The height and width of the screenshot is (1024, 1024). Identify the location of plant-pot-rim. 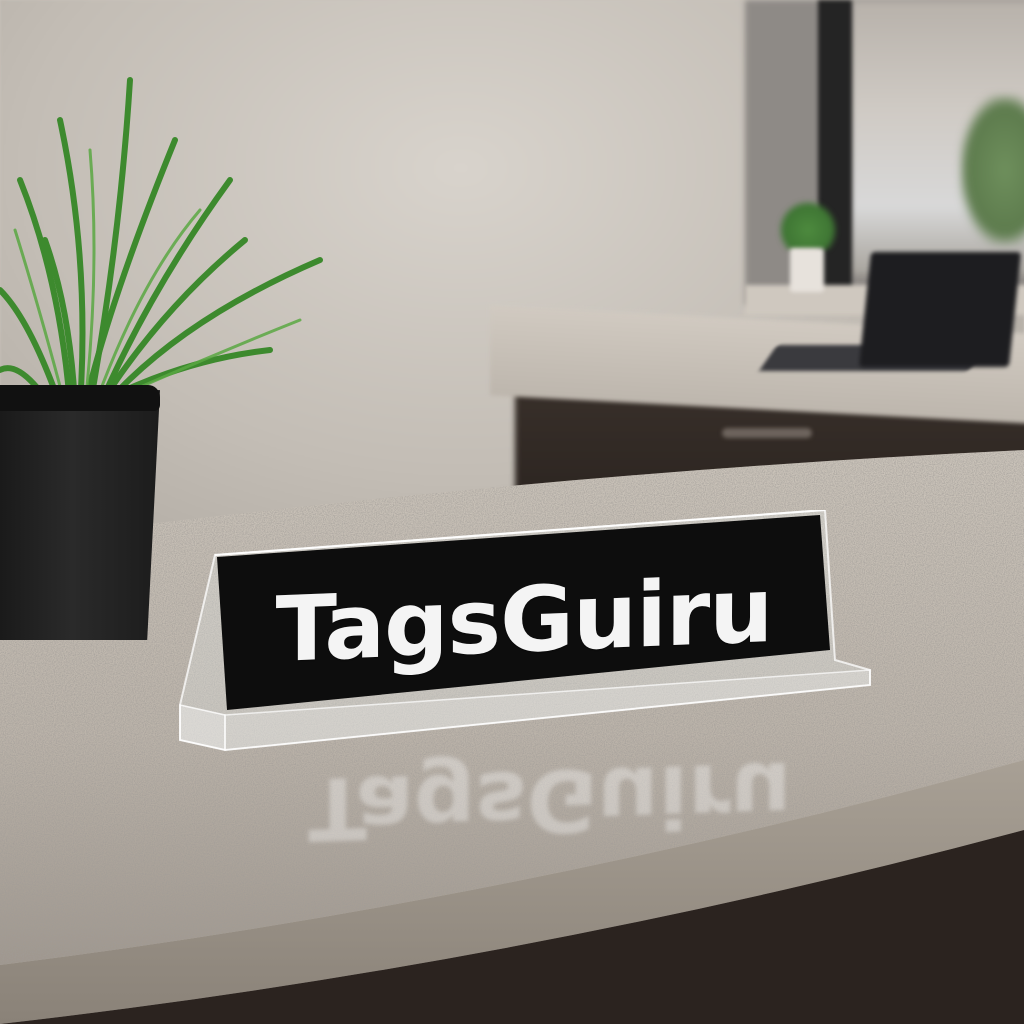
(80, 398).